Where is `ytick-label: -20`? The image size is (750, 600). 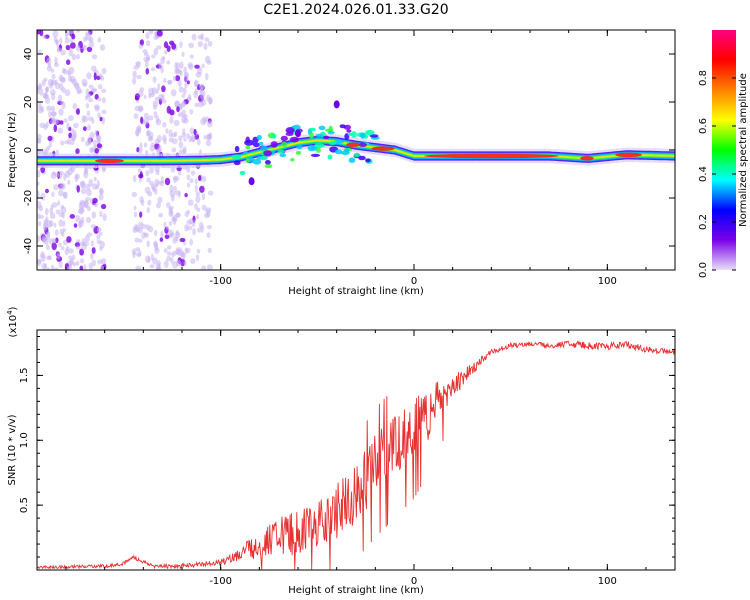
ytick-label: -20 is located at coordinates (28, 198).